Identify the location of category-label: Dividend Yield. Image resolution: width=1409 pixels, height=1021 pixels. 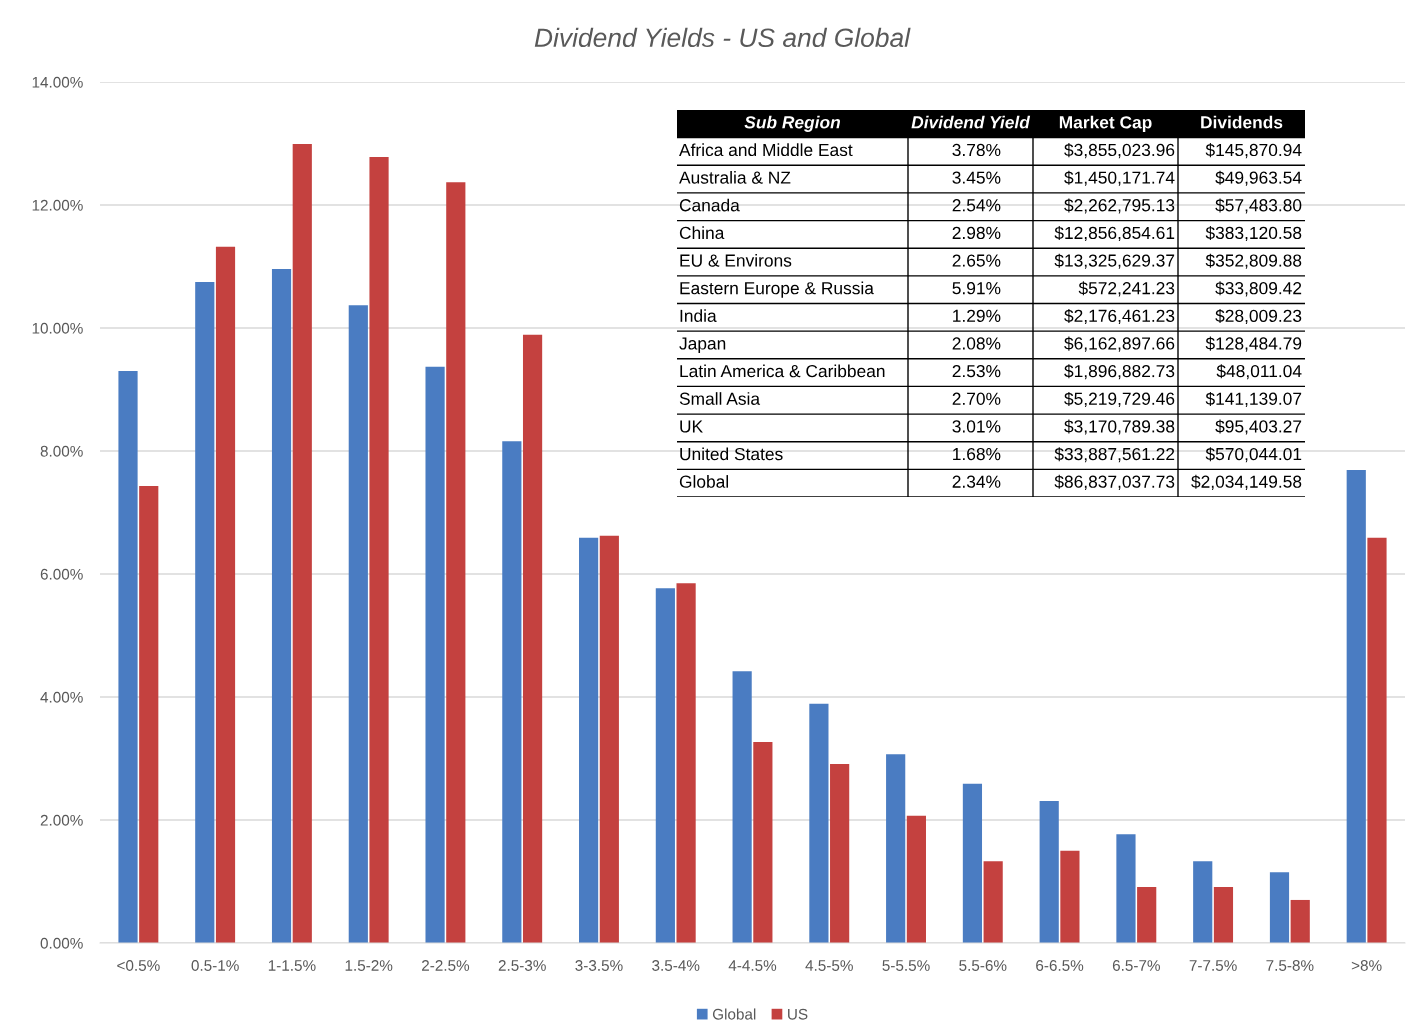
(971, 122).